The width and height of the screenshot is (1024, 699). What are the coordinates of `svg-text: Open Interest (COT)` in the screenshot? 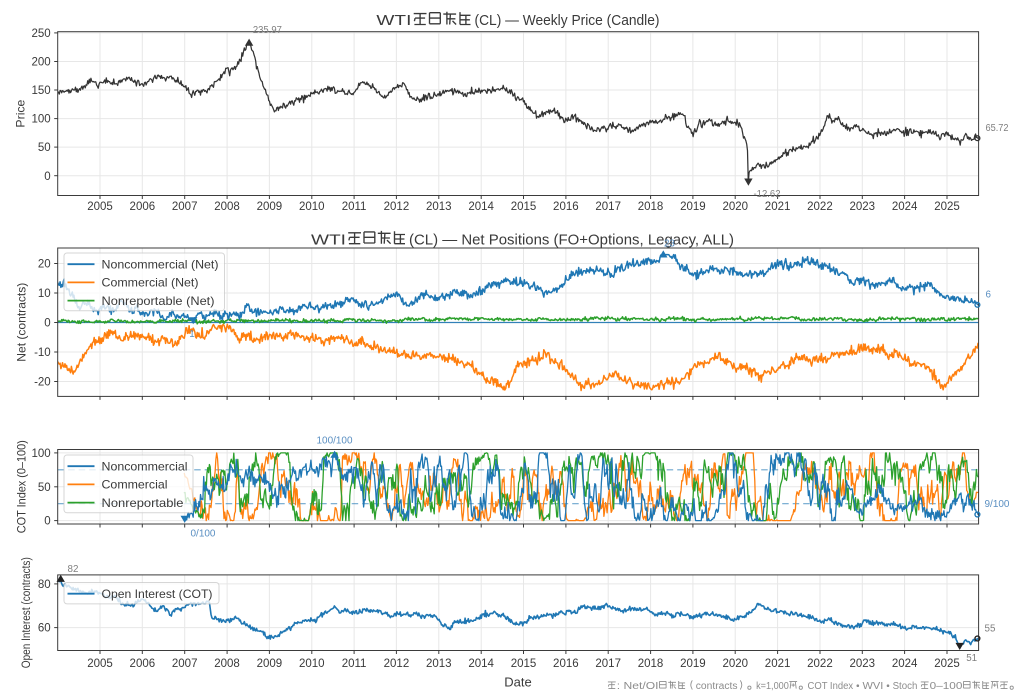 It's located at (157, 594).